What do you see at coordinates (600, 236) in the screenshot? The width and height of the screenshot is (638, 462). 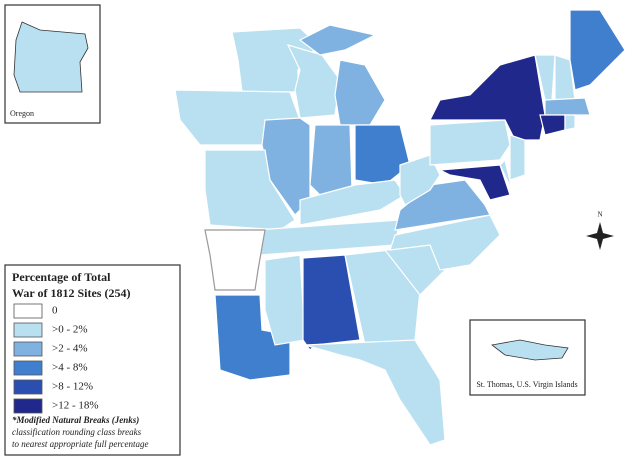 I see `compass-rose` at bounding box center [600, 236].